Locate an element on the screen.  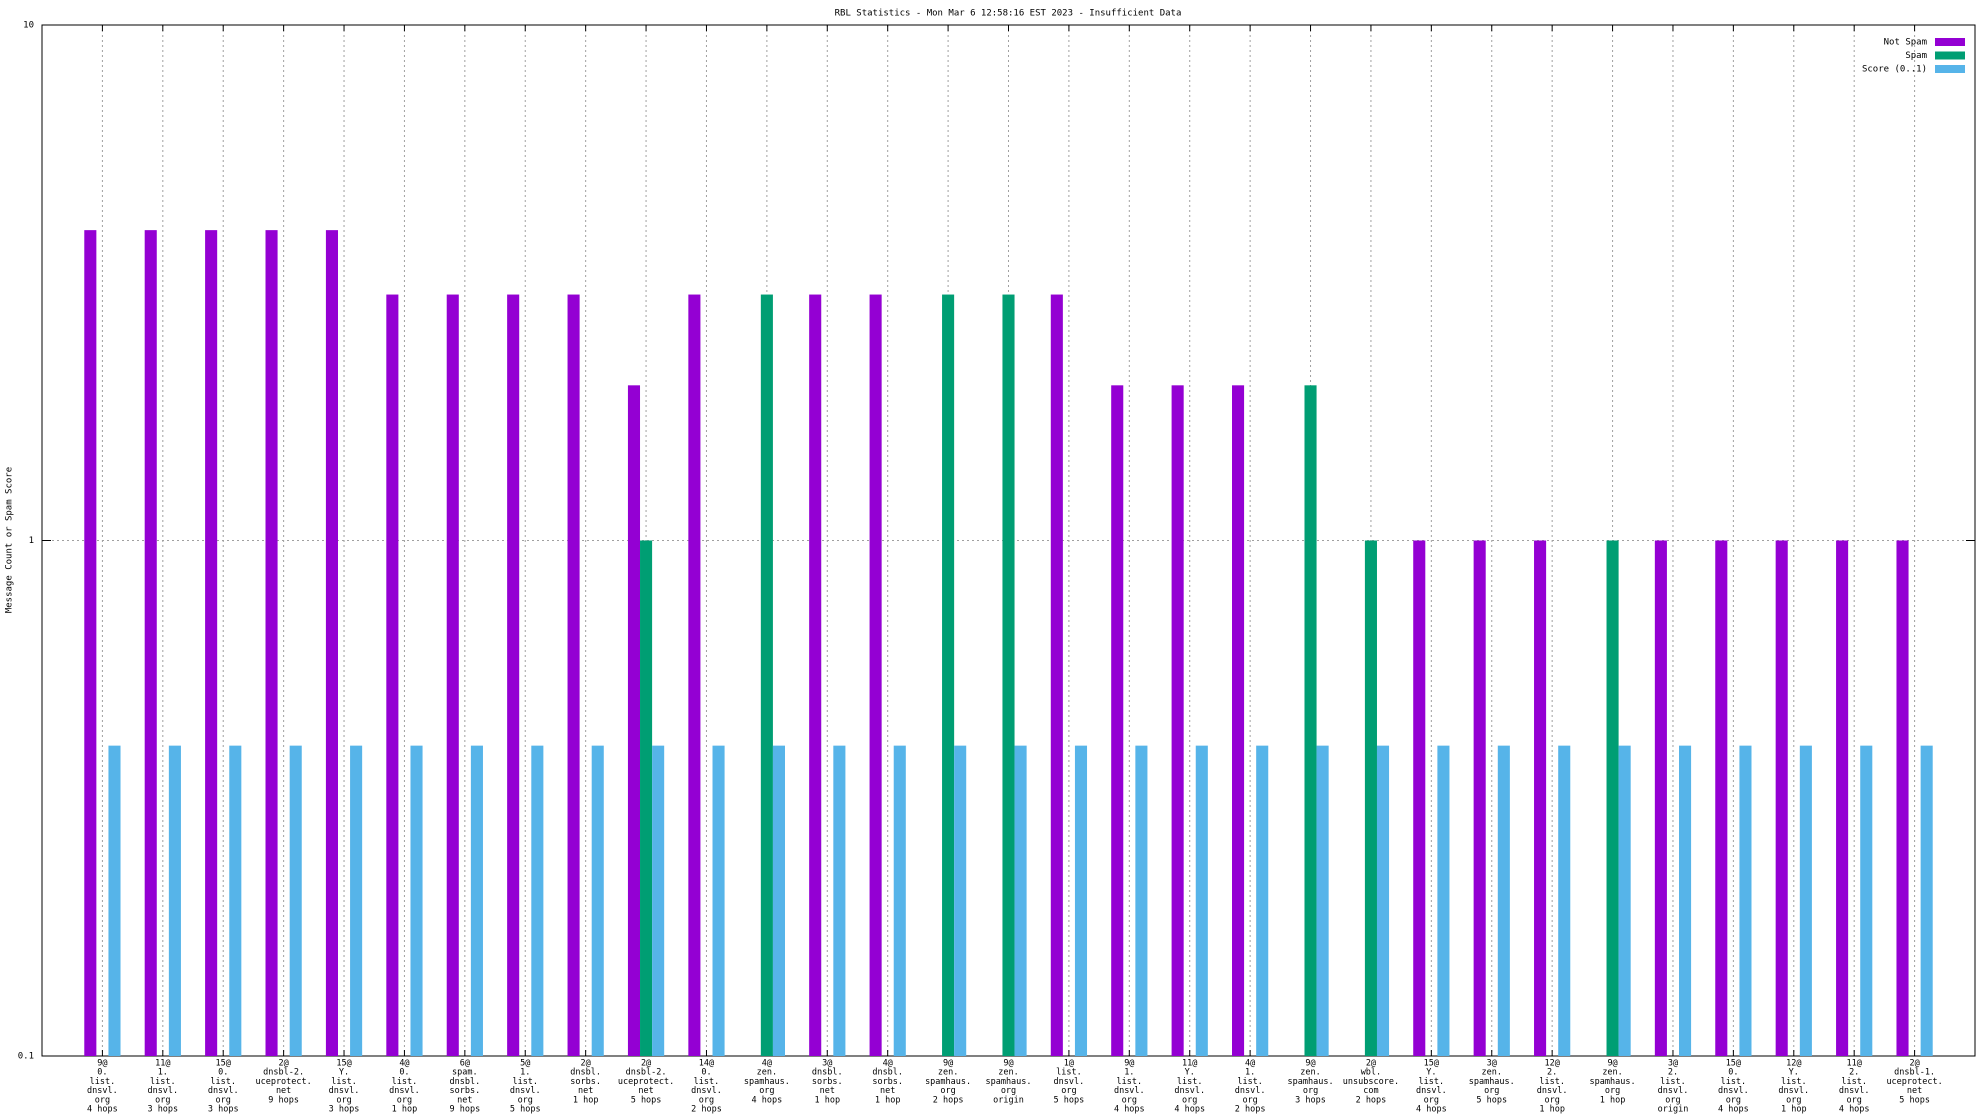
x-tick-label: com is located at coordinates (1370, 1091).